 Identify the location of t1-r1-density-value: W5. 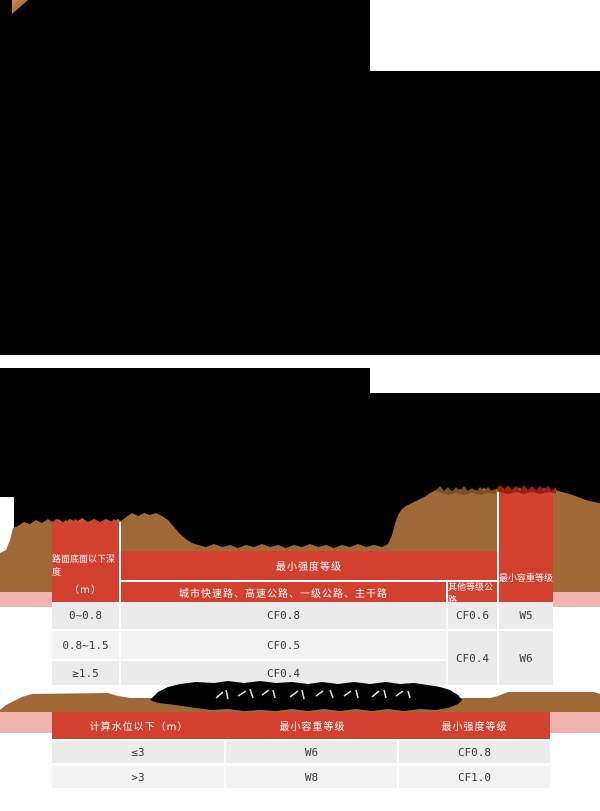
(526, 615).